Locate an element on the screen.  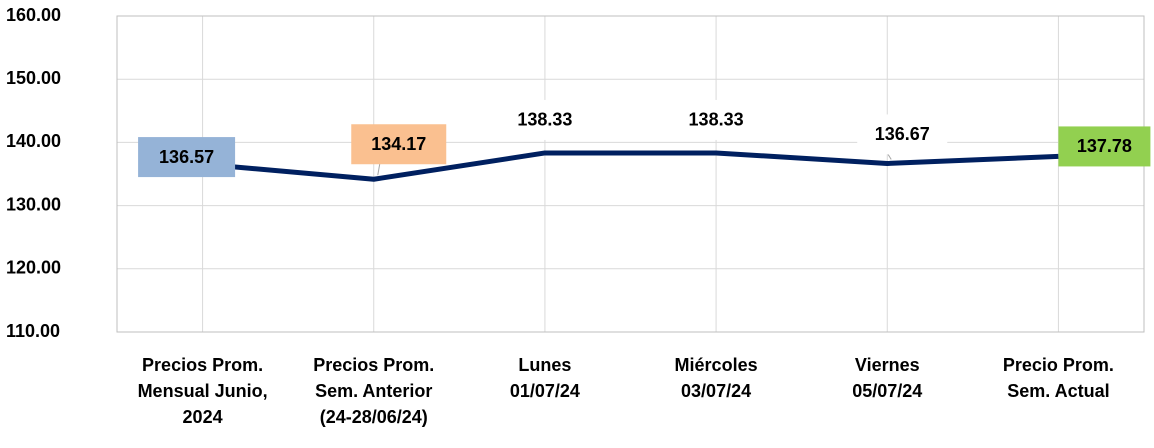
y-tick-label: 160.00 is located at coordinates (33, 15).